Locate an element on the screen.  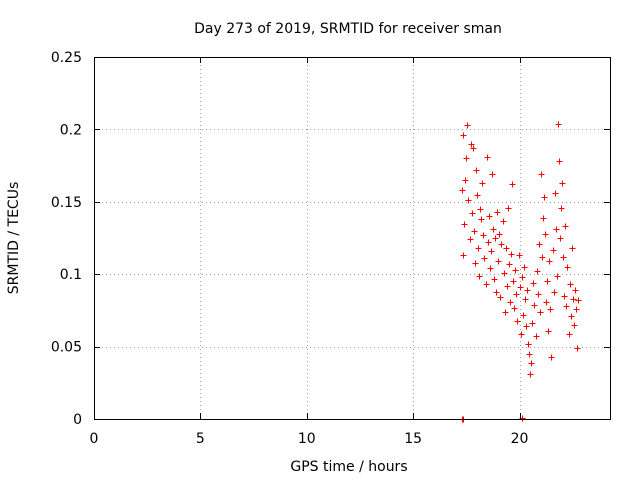
x-tick-labels: 0 5 10 15 20 is located at coordinates (309, 439).